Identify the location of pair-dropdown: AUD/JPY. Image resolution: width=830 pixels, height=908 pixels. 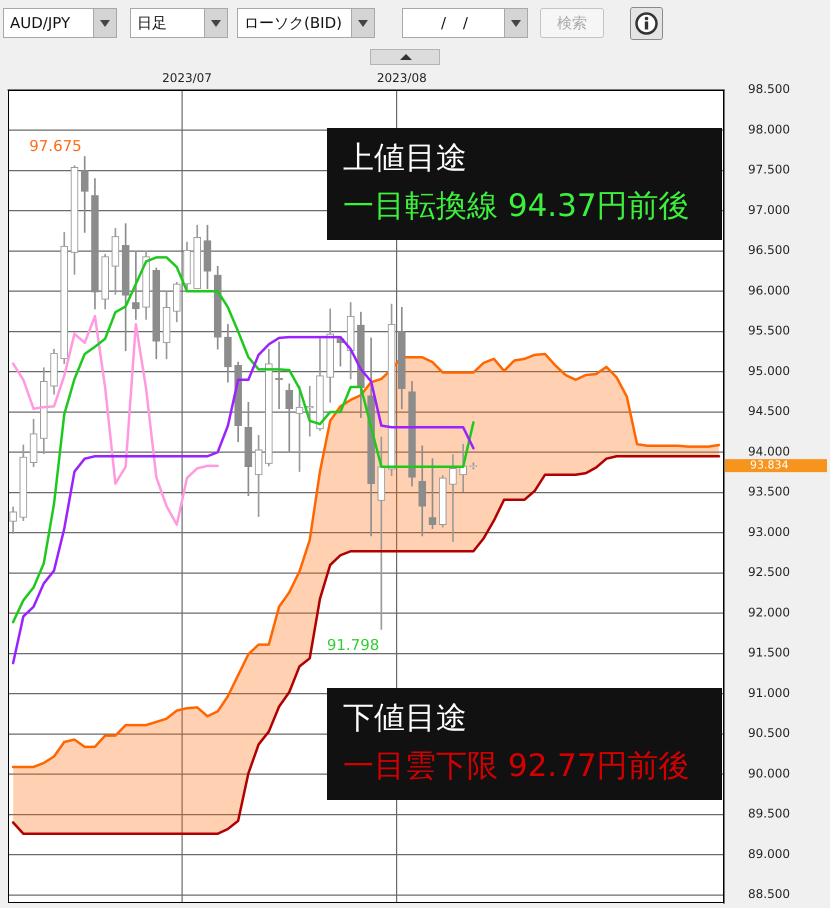
(60, 23).